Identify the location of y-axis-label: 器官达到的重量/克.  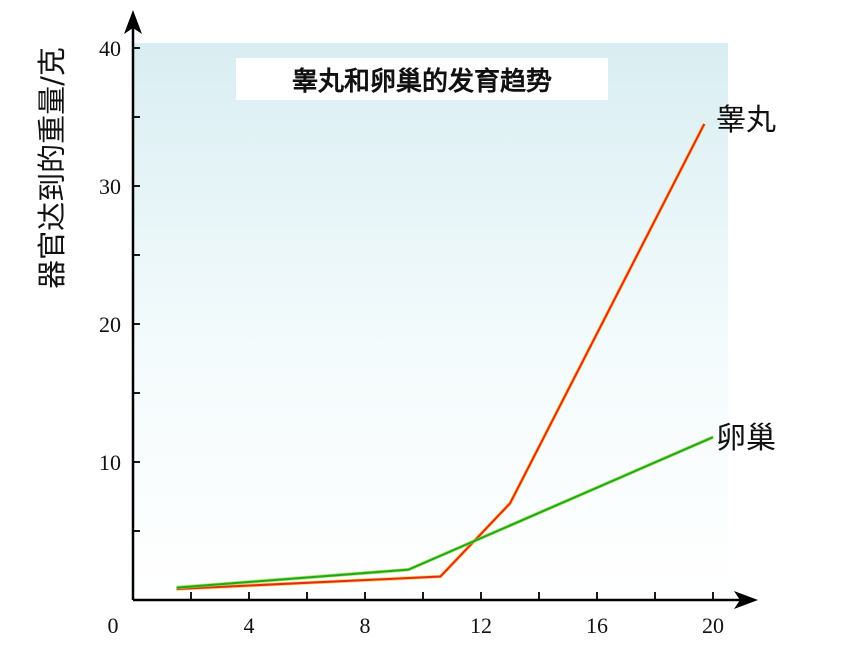
(52, 168).